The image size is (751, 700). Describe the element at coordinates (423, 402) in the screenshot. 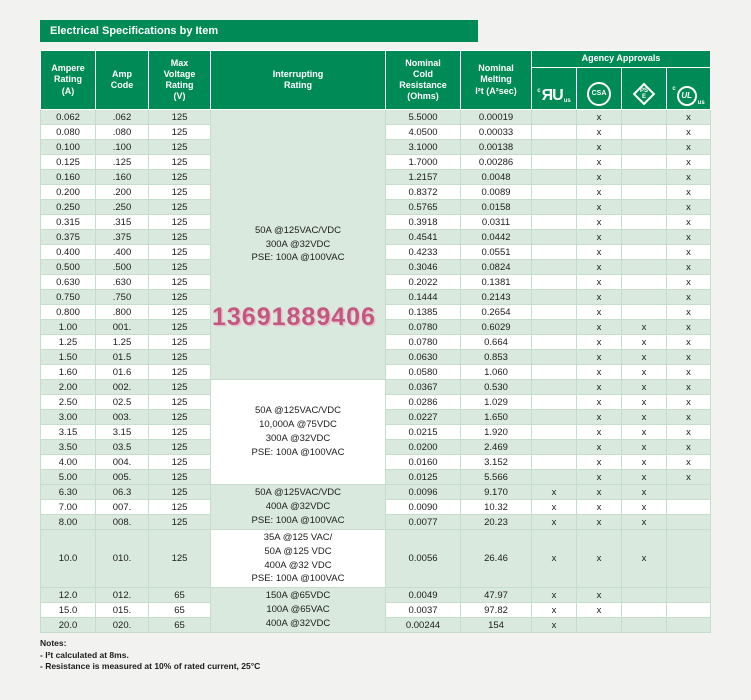

I see `resistance-cell: 0.0286` at that location.